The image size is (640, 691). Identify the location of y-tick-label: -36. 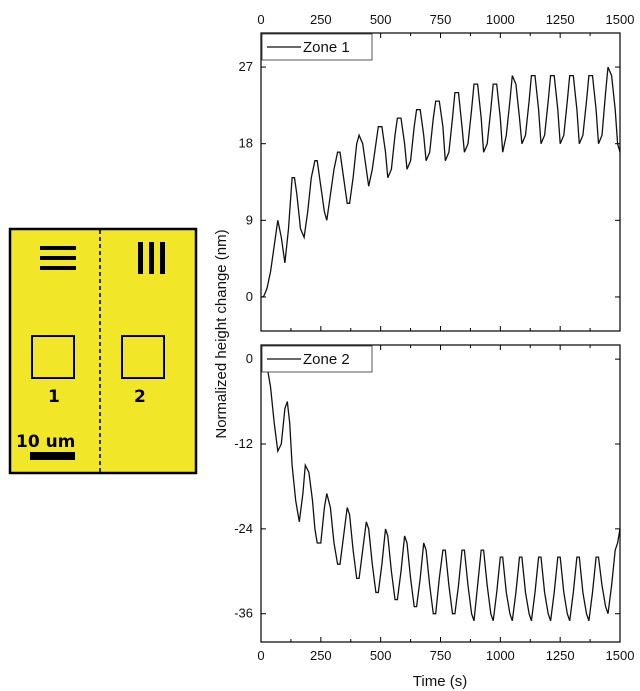
(243, 613).